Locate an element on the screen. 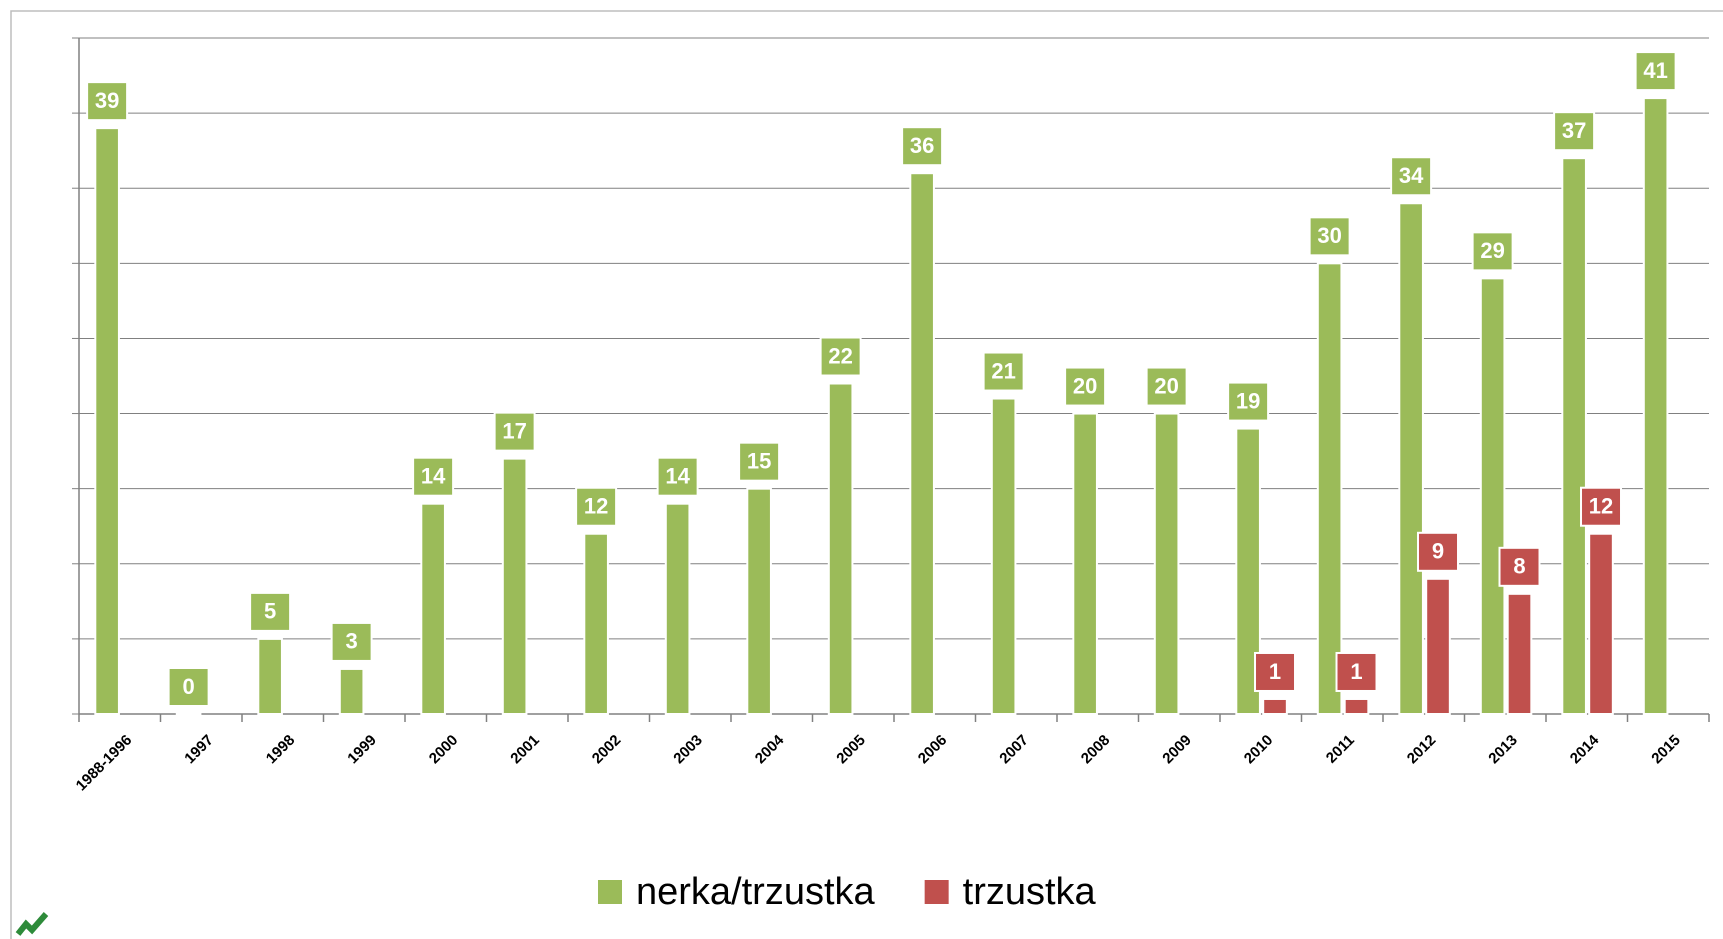  value-label: 17 is located at coordinates (514, 430).